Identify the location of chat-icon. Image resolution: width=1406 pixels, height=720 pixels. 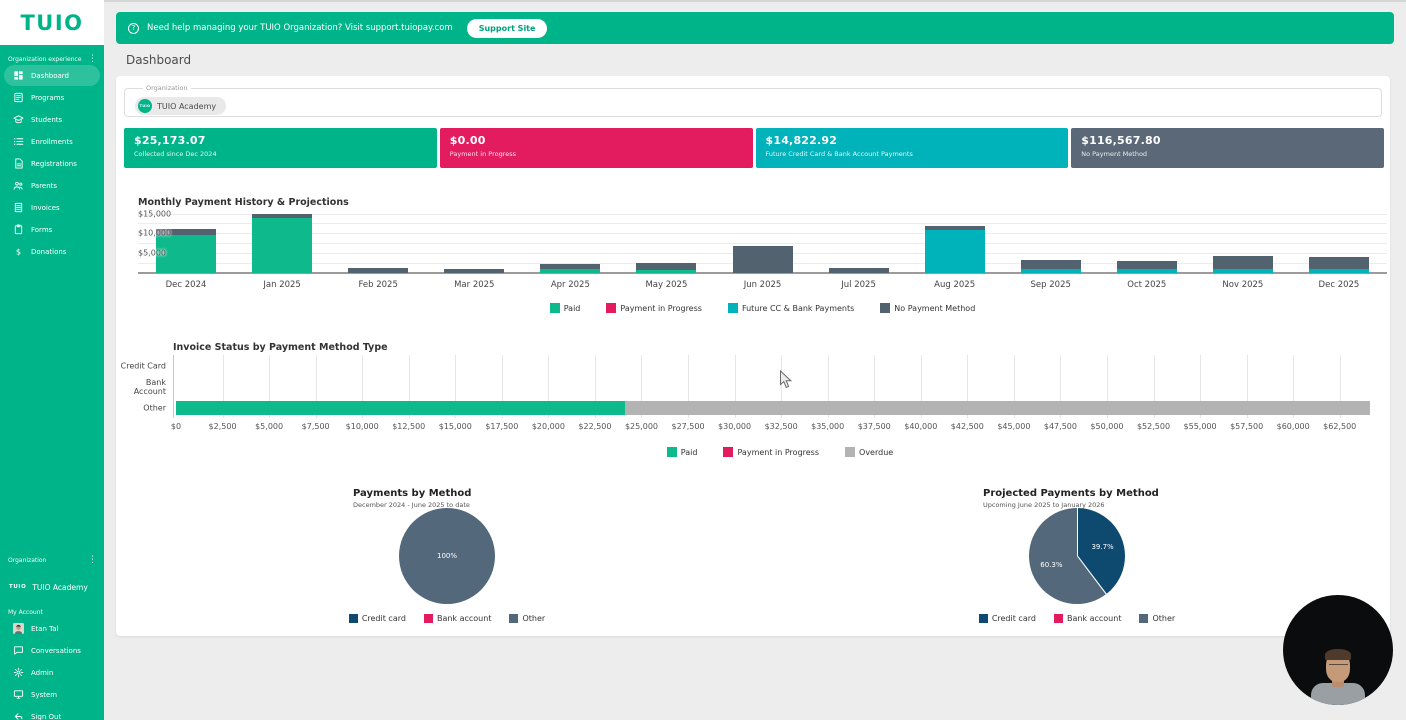
(18, 650).